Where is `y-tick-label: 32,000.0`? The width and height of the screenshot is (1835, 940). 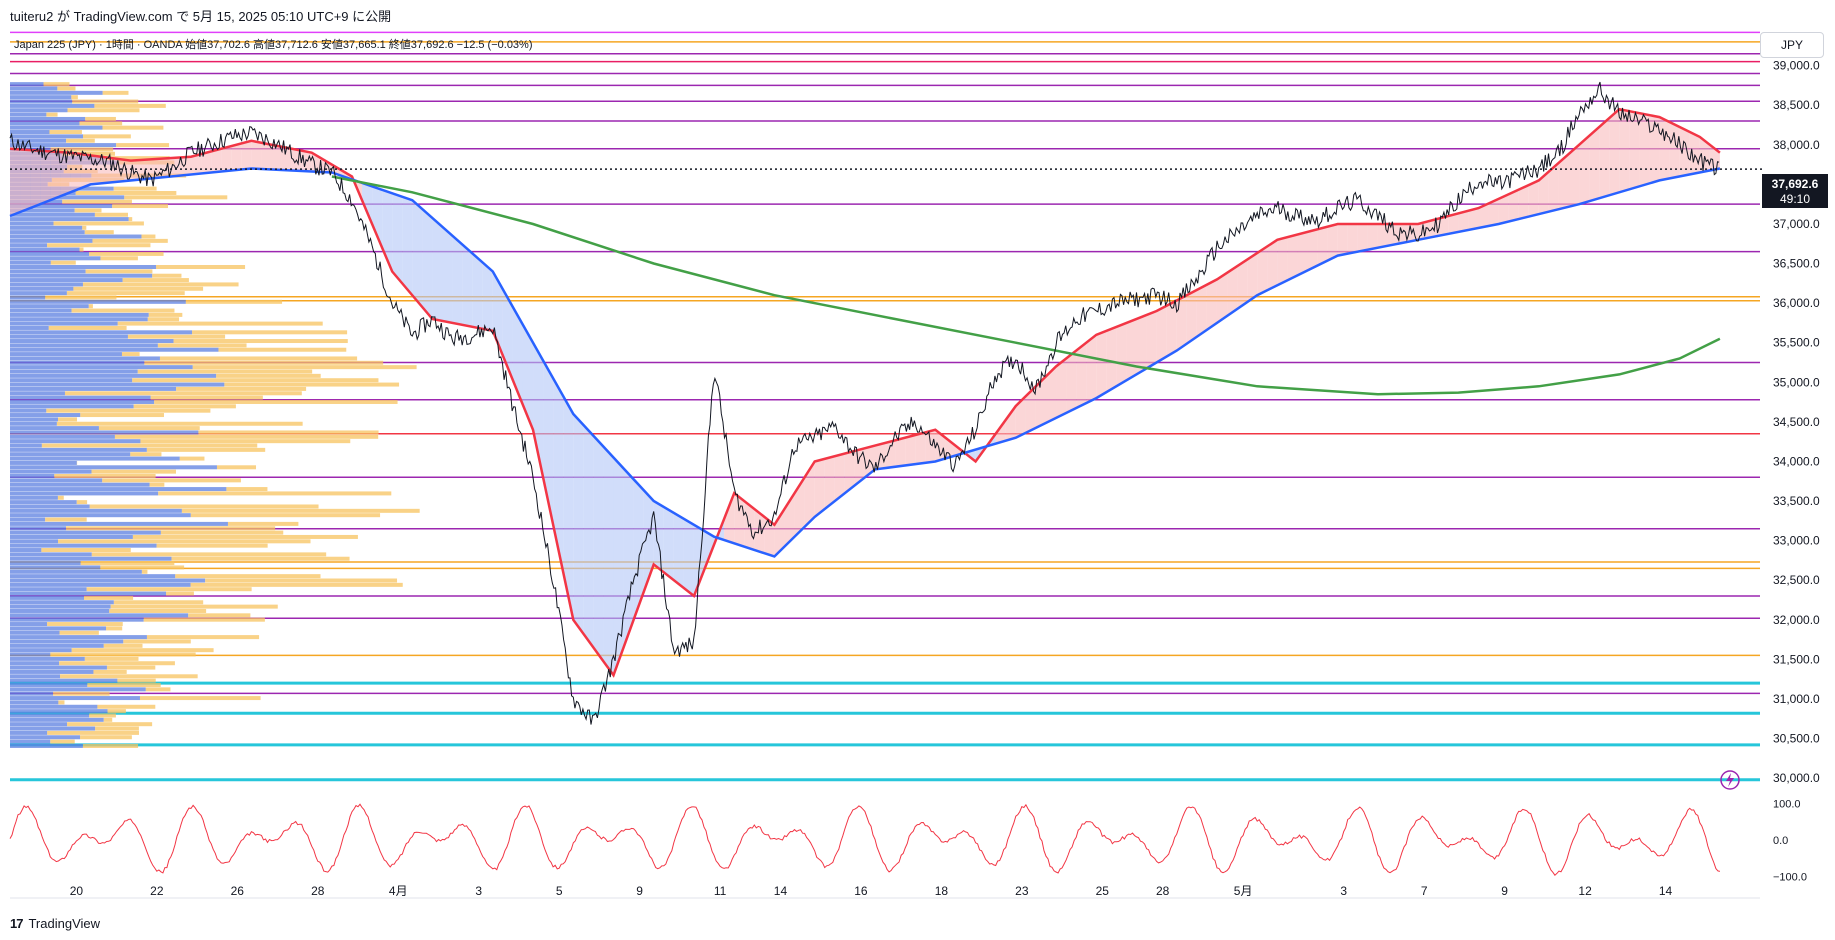
y-tick-label: 32,000.0 is located at coordinates (1796, 620).